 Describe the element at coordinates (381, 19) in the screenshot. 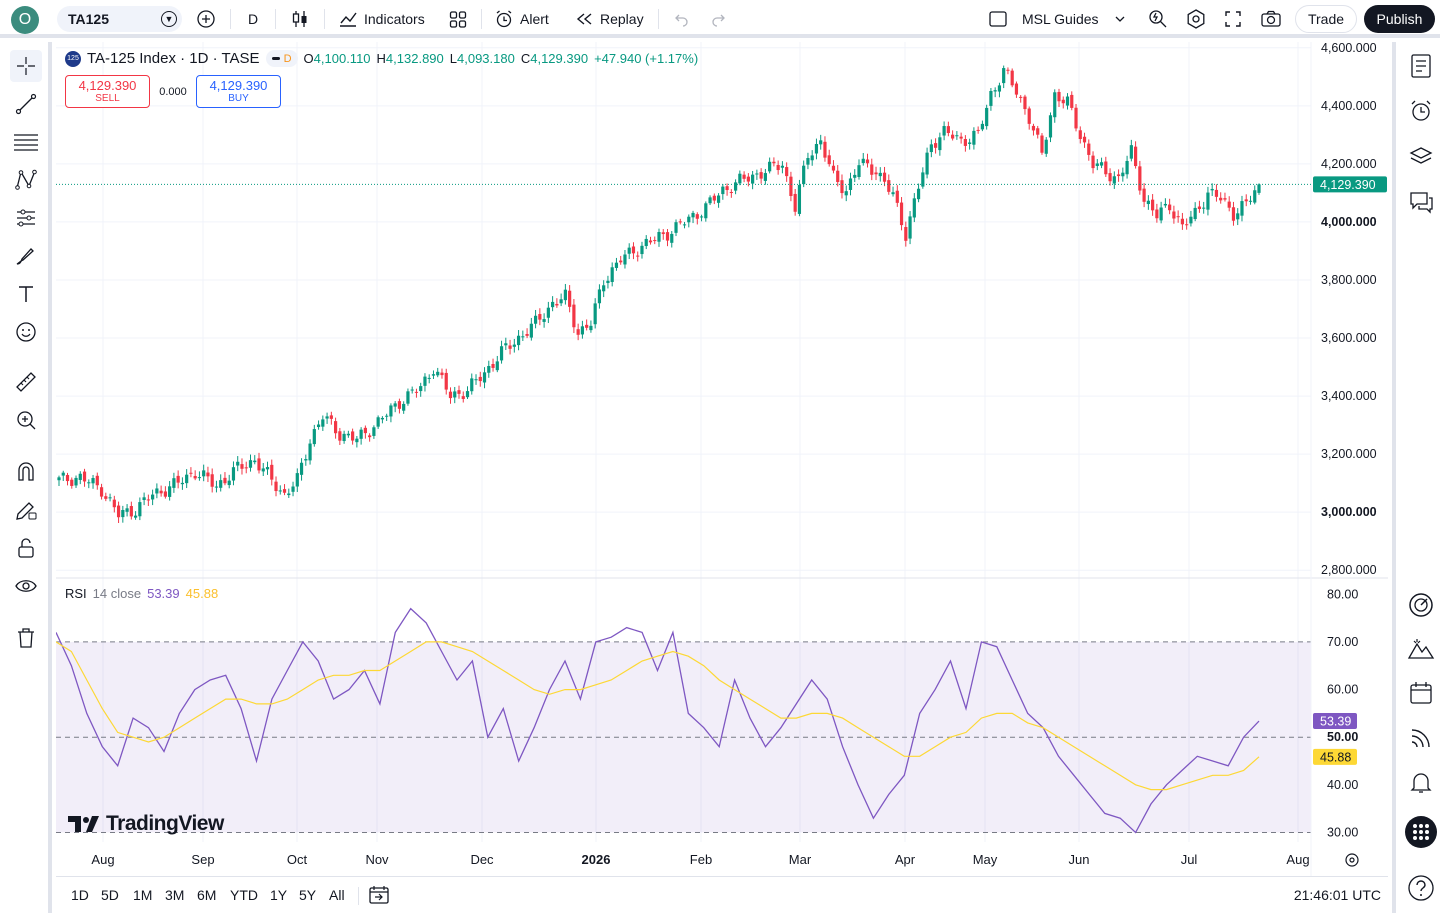

I see `indicators-button: Indicators` at that location.